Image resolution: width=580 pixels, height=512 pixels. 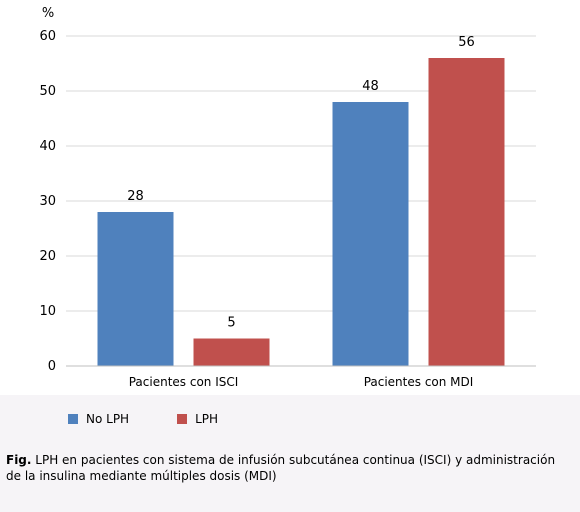 What do you see at coordinates (48, 13) in the screenshot?
I see `y-axis-label: %` at bounding box center [48, 13].